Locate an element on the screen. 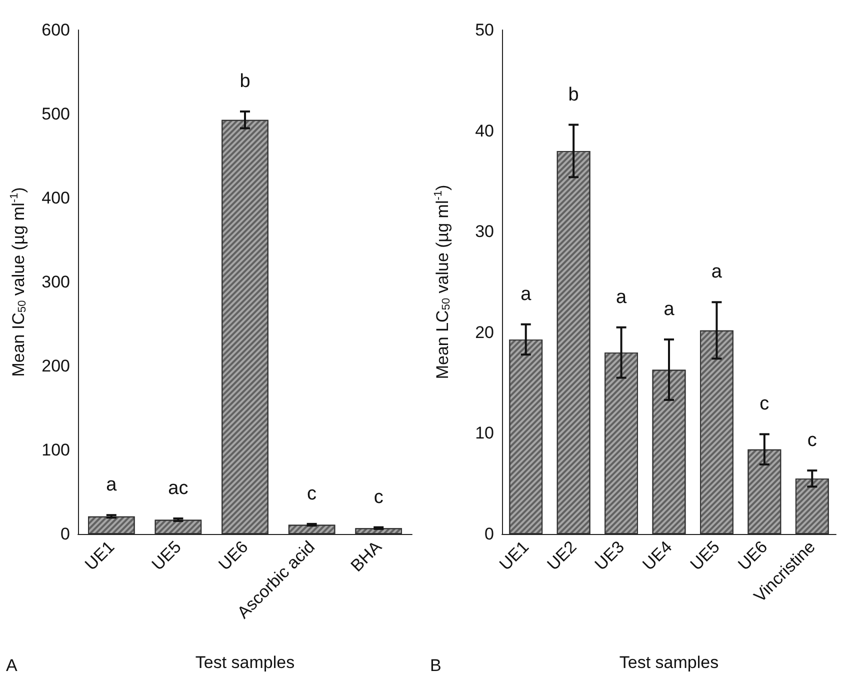 The image size is (848, 684). y-tick-label: 10 is located at coordinates (484, 433).